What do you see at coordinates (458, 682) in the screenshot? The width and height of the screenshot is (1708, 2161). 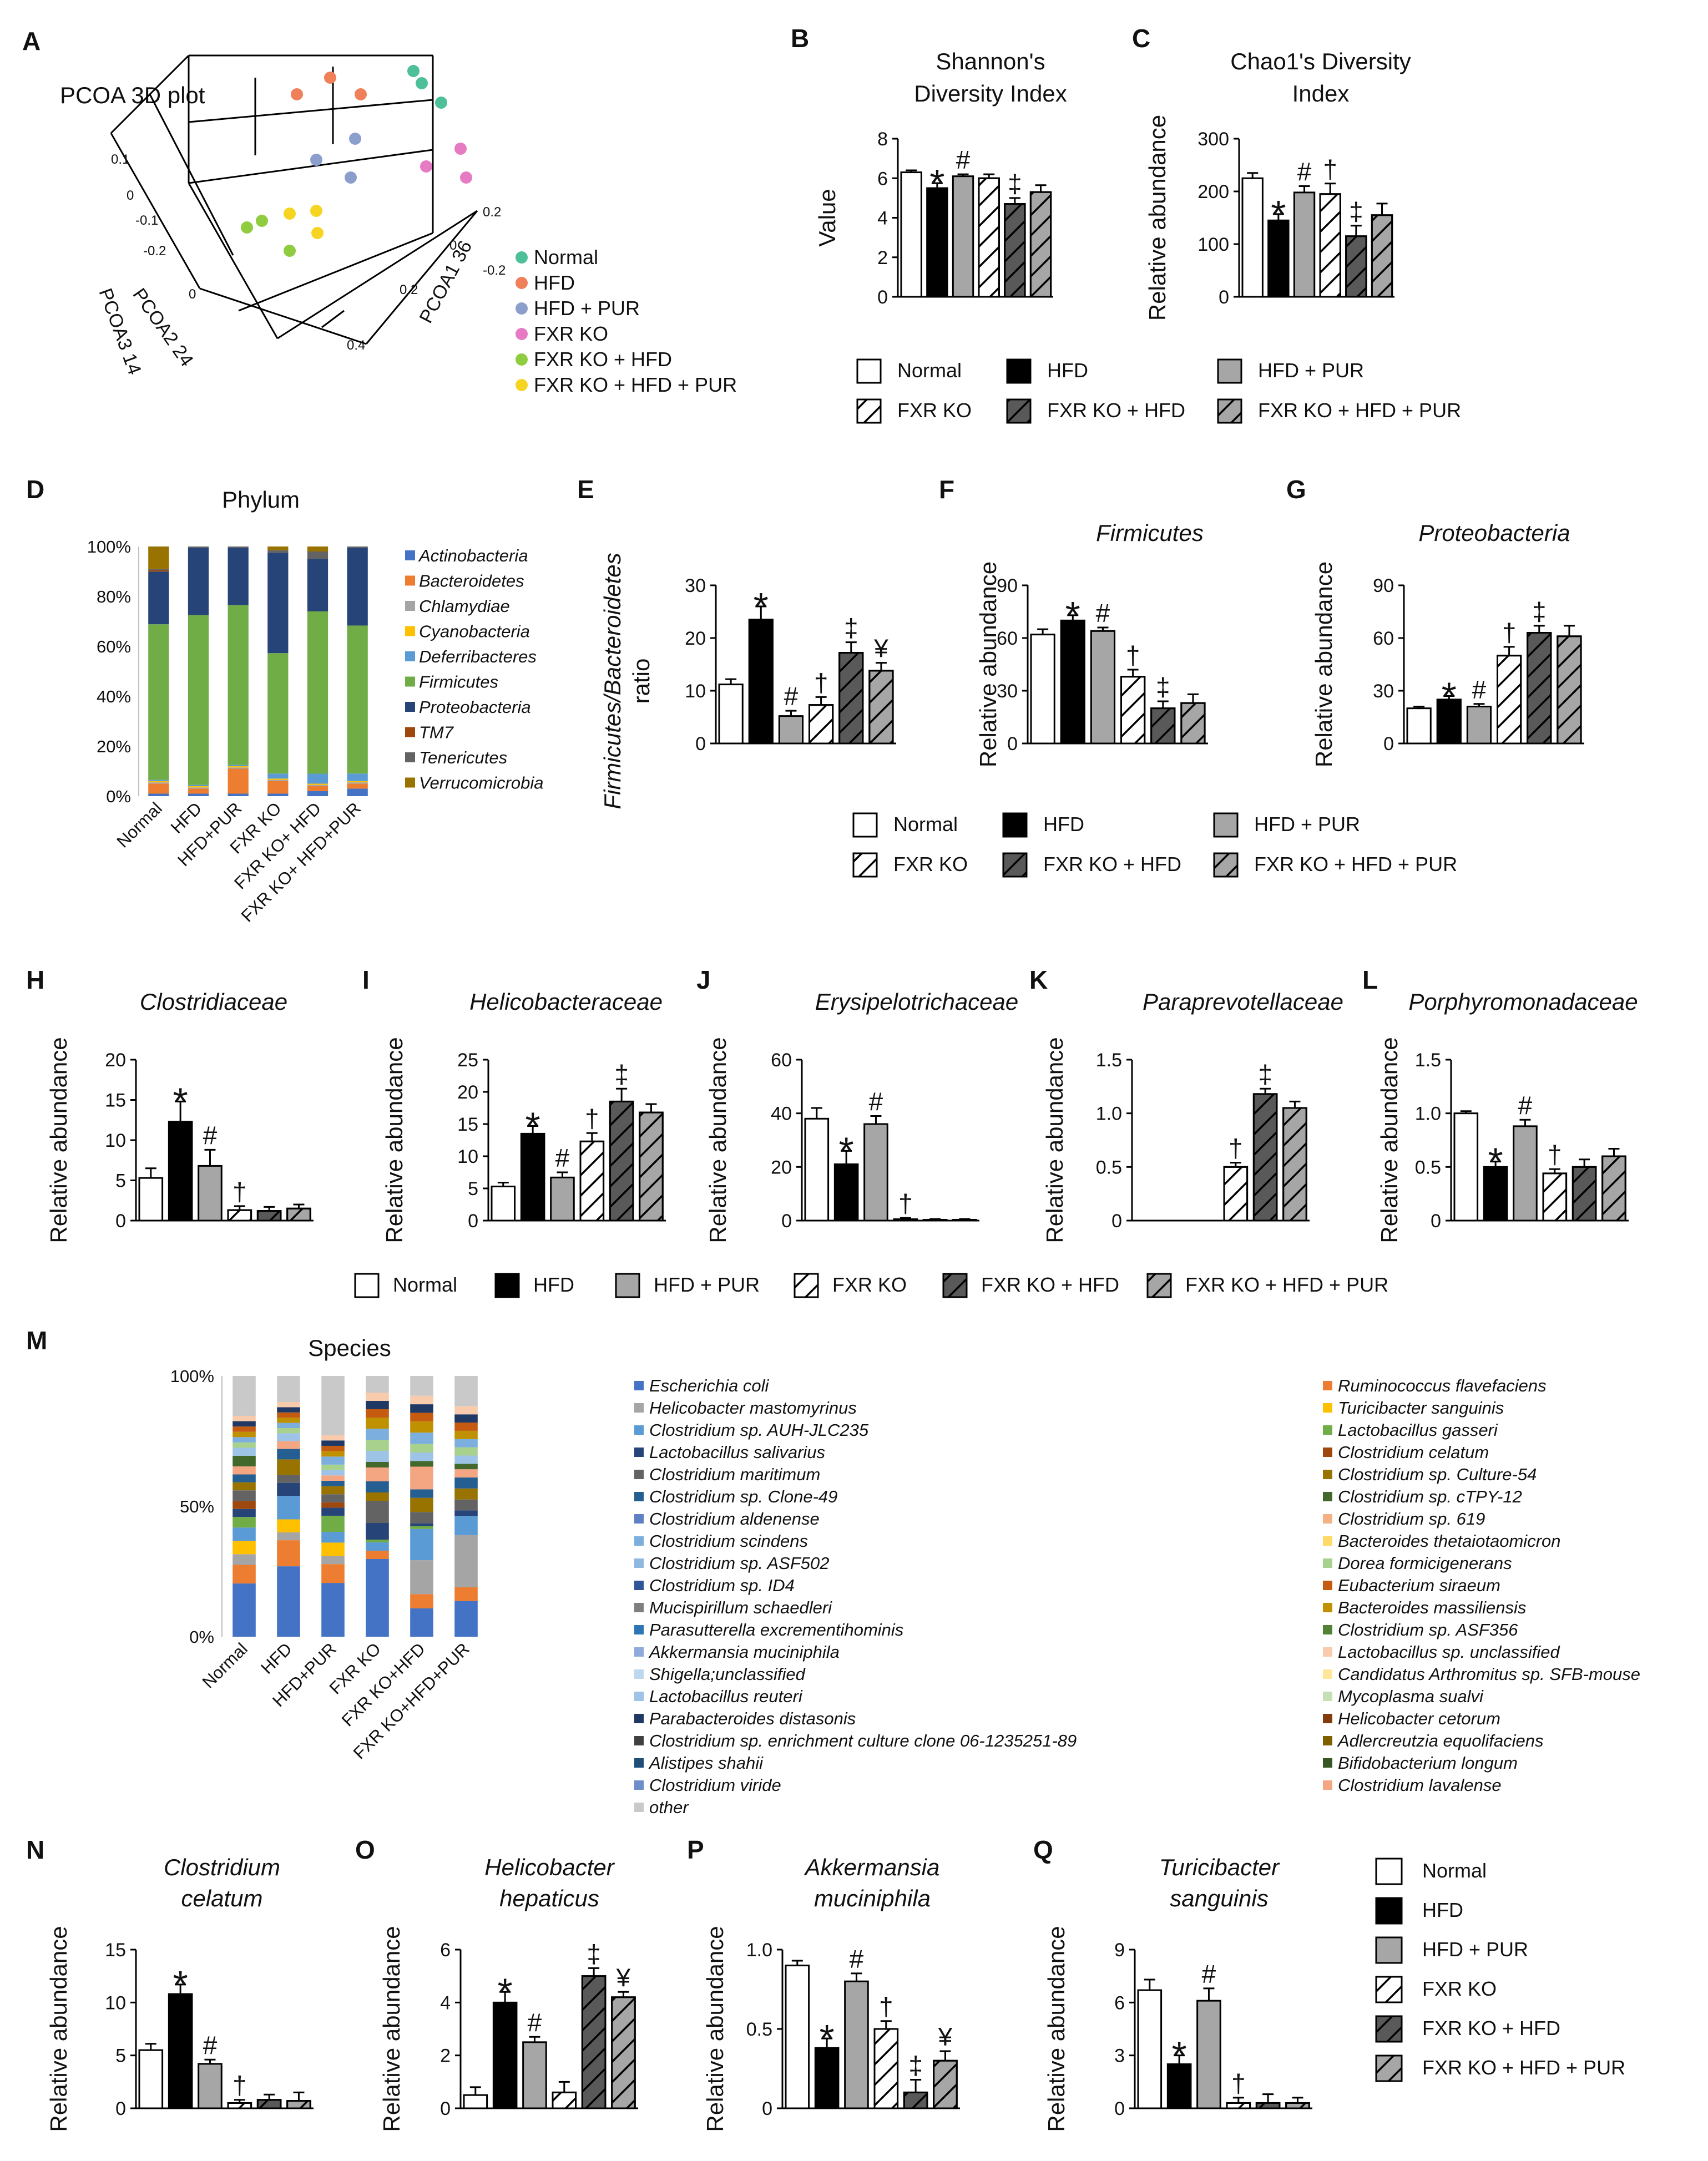 I see `phylum-legend-label: Firmicutes` at bounding box center [458, 682].